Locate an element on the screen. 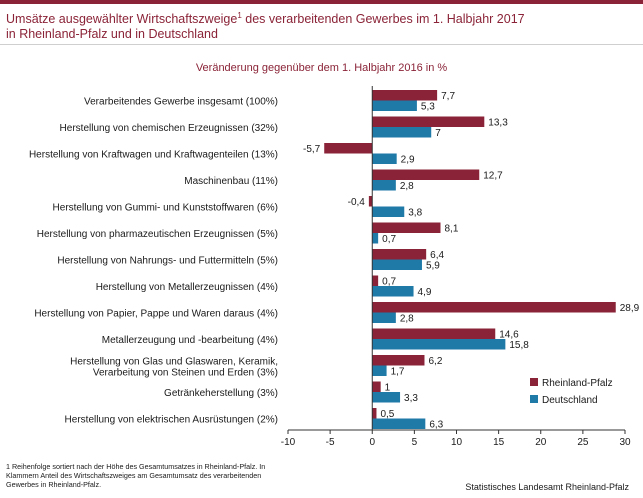  data-label: 8,1 is located at coordinates (451, 228).